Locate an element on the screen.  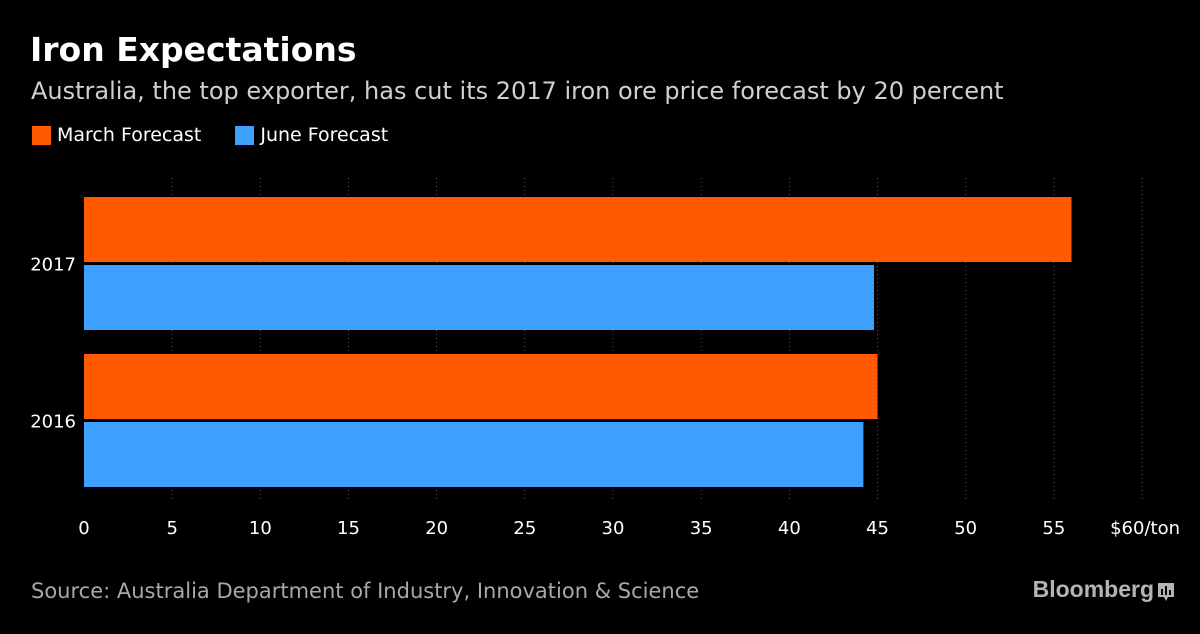
x-tick-label-55: 55 is located at coordinates (1053, 528).